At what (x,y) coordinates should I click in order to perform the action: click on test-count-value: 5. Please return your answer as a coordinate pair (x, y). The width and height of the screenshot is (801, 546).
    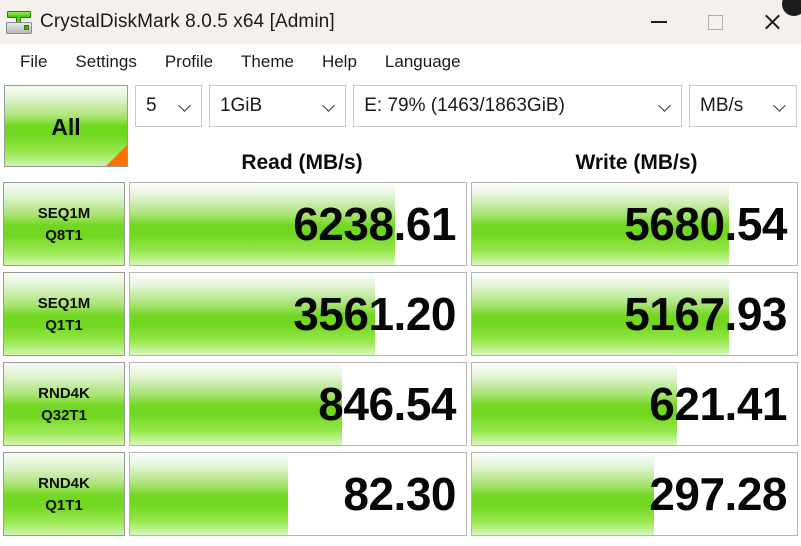
    Looking at the image, I should click on (151, 105).